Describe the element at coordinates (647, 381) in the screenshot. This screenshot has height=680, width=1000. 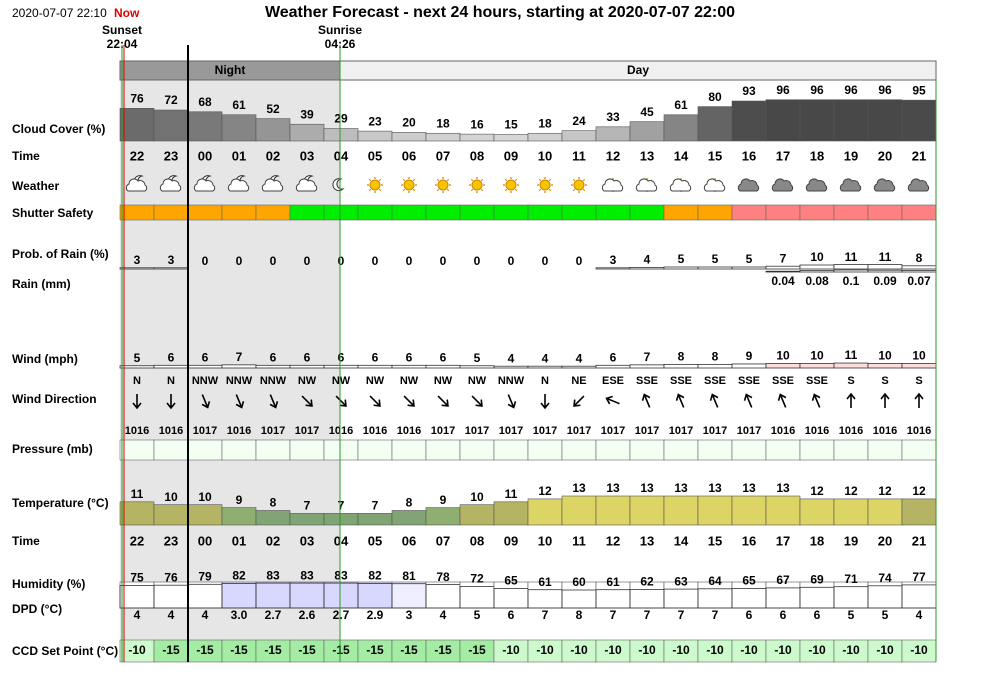
I see `wind-direction: SSE` at that location.